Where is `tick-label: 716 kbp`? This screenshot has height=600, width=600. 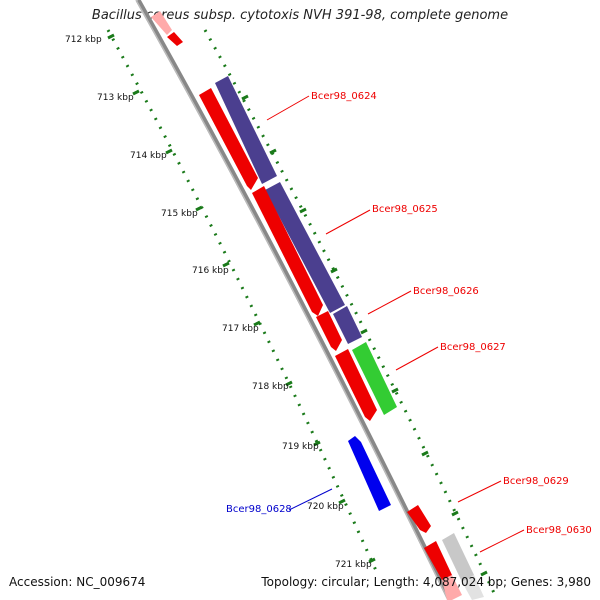 tick-label: 716 kbp is located at coordinates (210, 271).